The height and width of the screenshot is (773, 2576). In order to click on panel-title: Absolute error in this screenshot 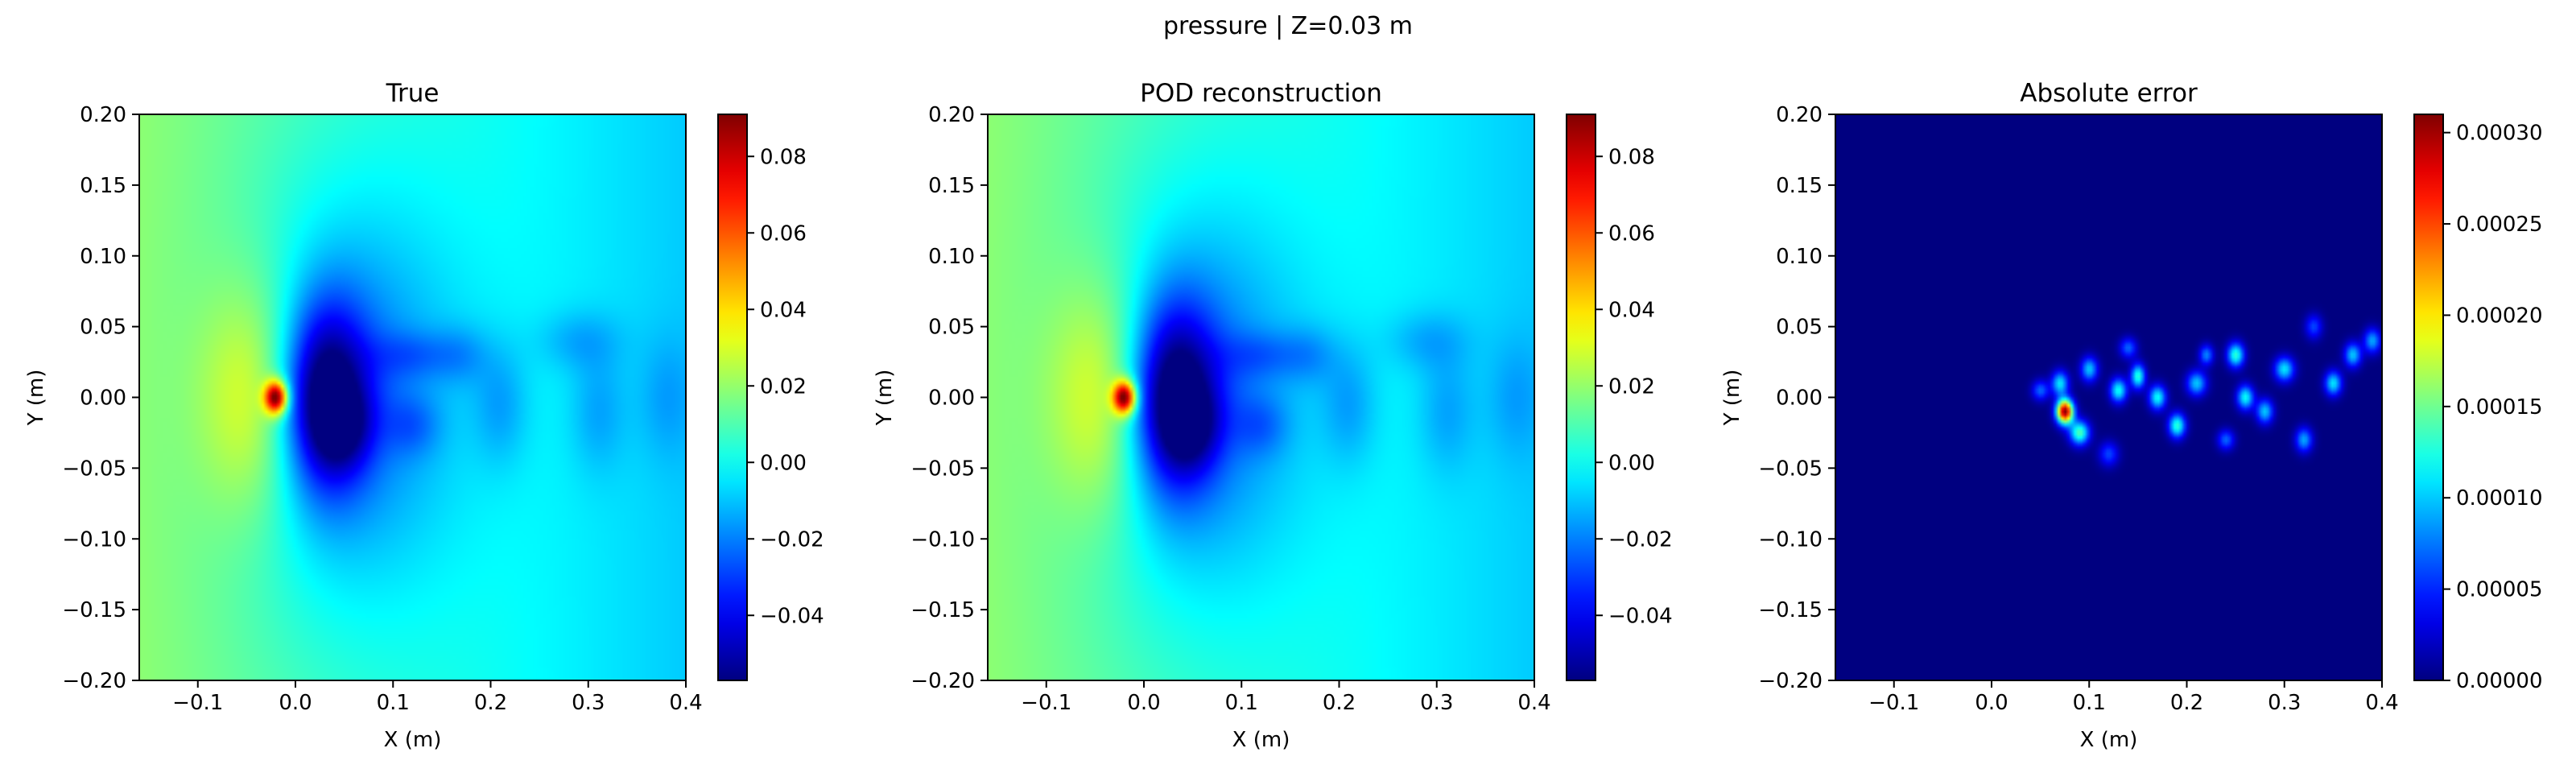, I will do `click(2109, 93)`.